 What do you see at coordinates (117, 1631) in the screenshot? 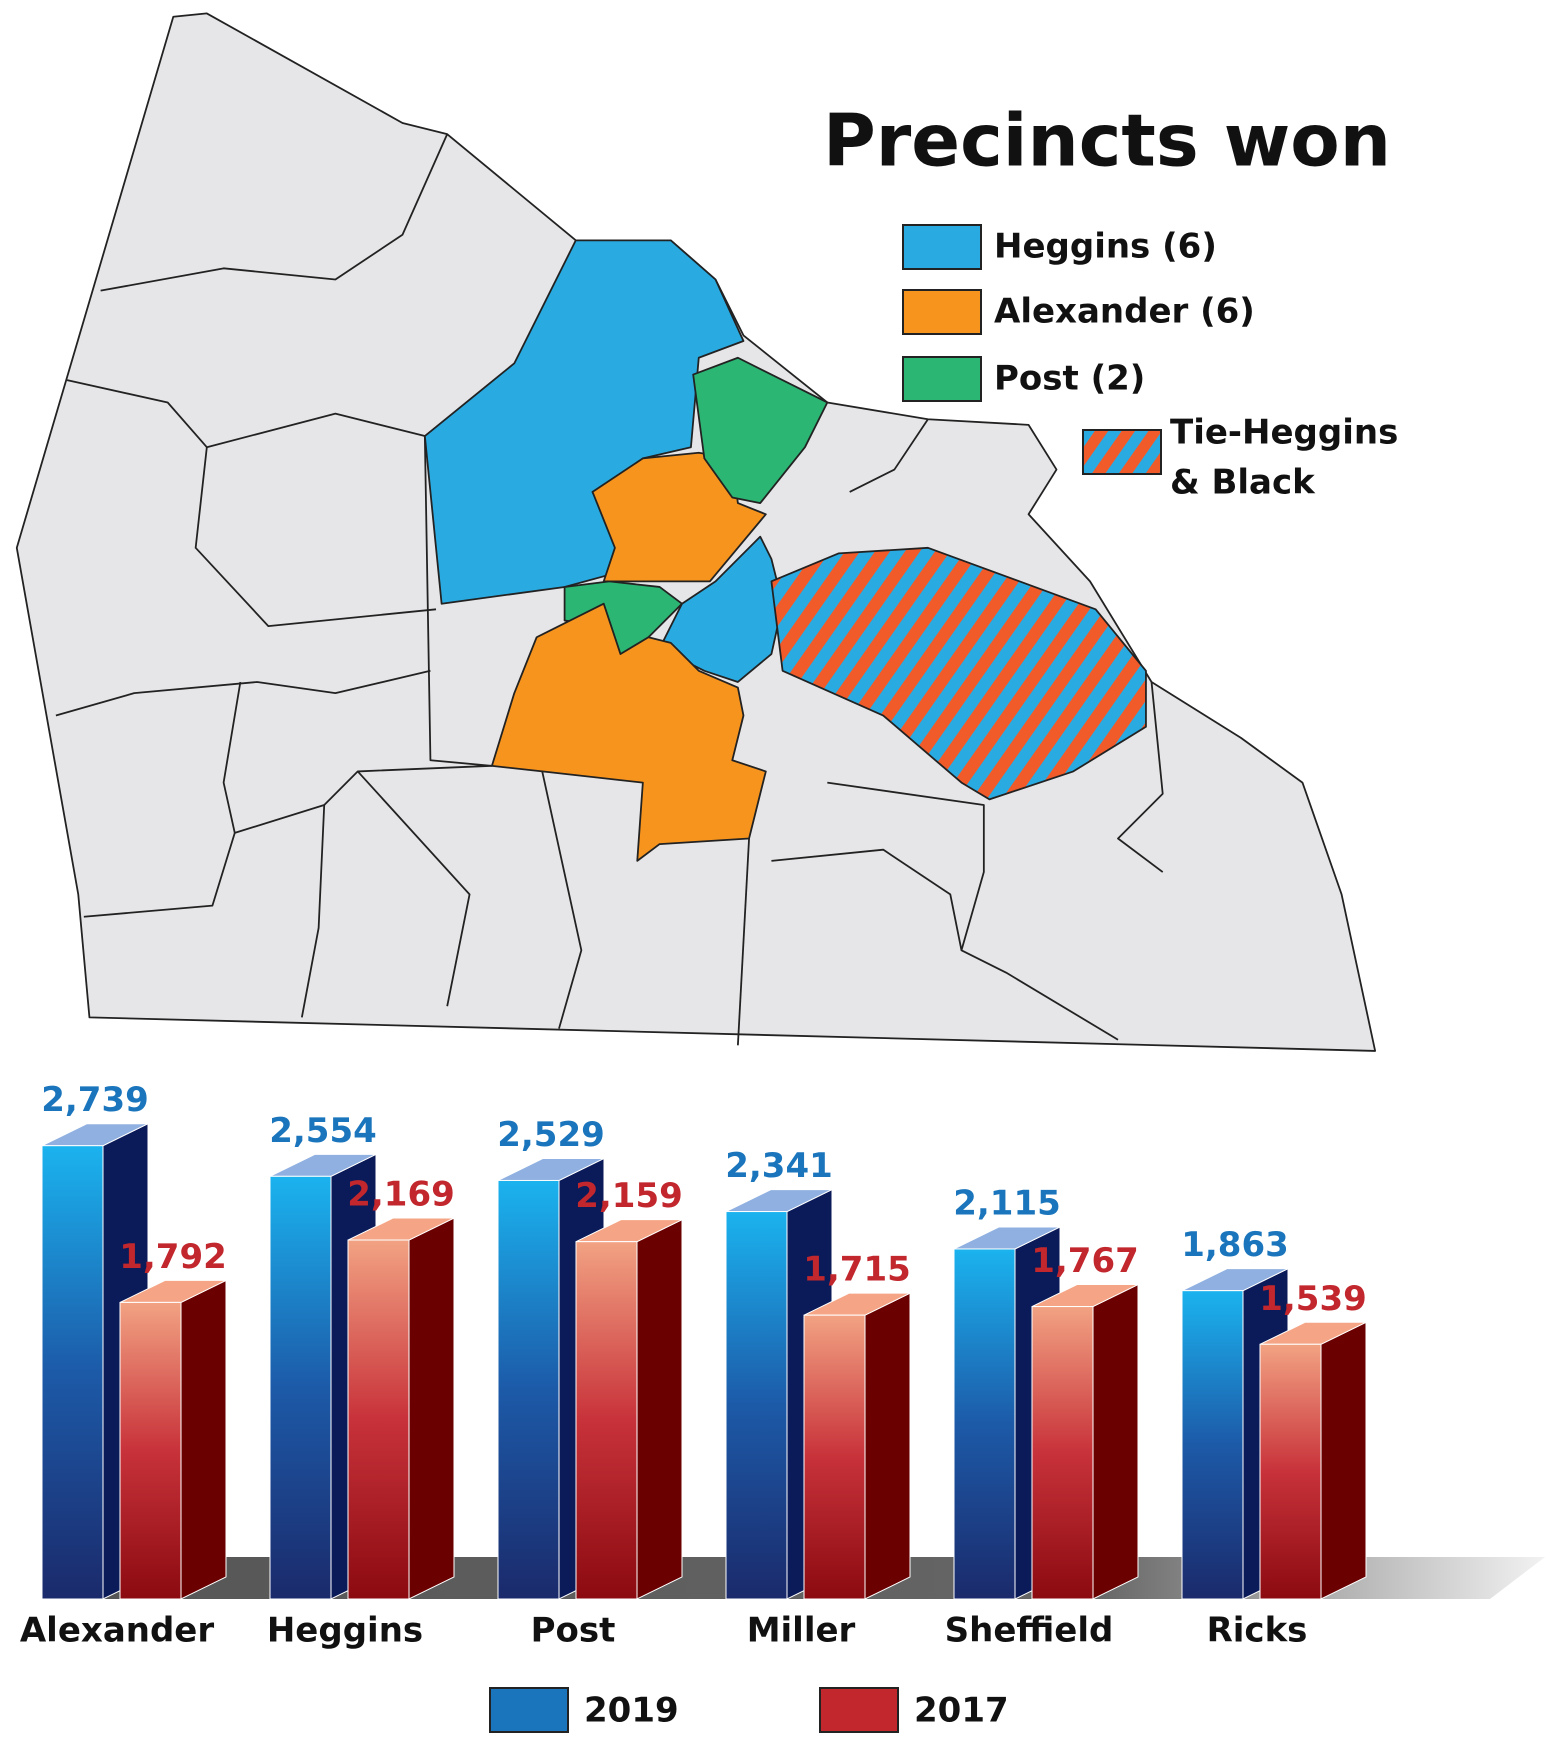
I see `x-tick-label: Alexander` at bounding box center [117, 1631].